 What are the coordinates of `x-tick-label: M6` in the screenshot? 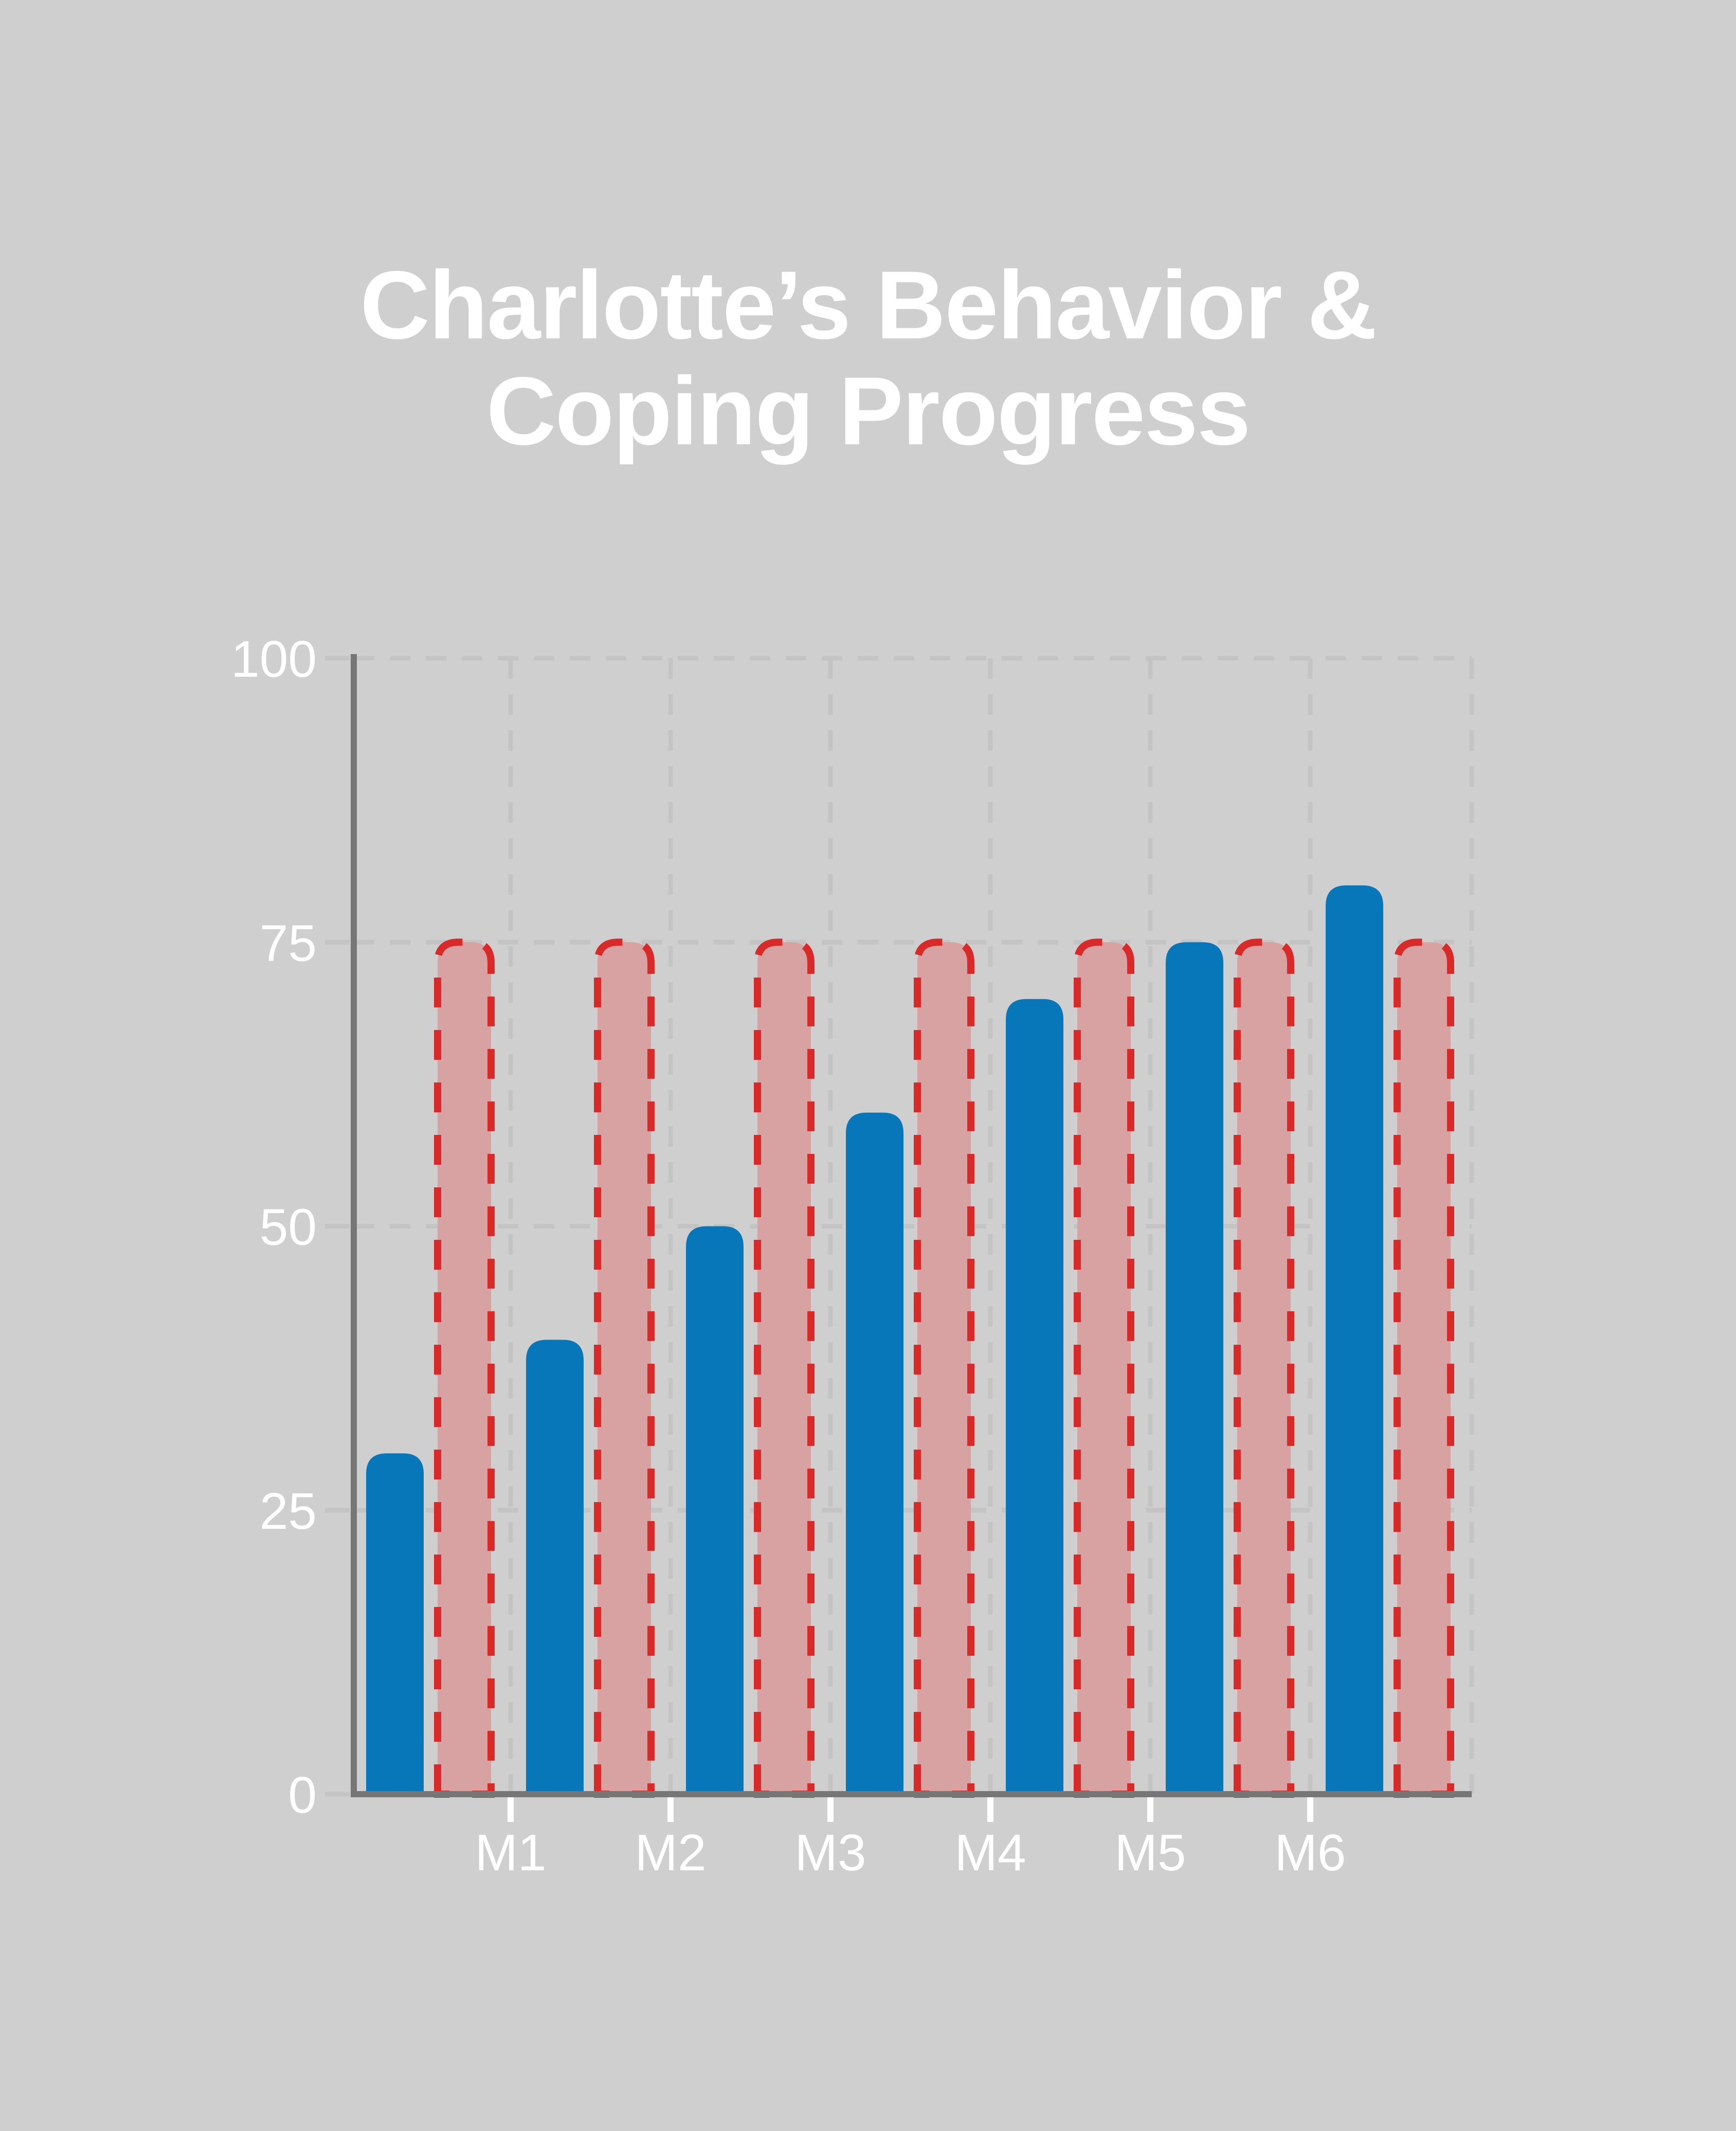 It's located at (1310, 1853).